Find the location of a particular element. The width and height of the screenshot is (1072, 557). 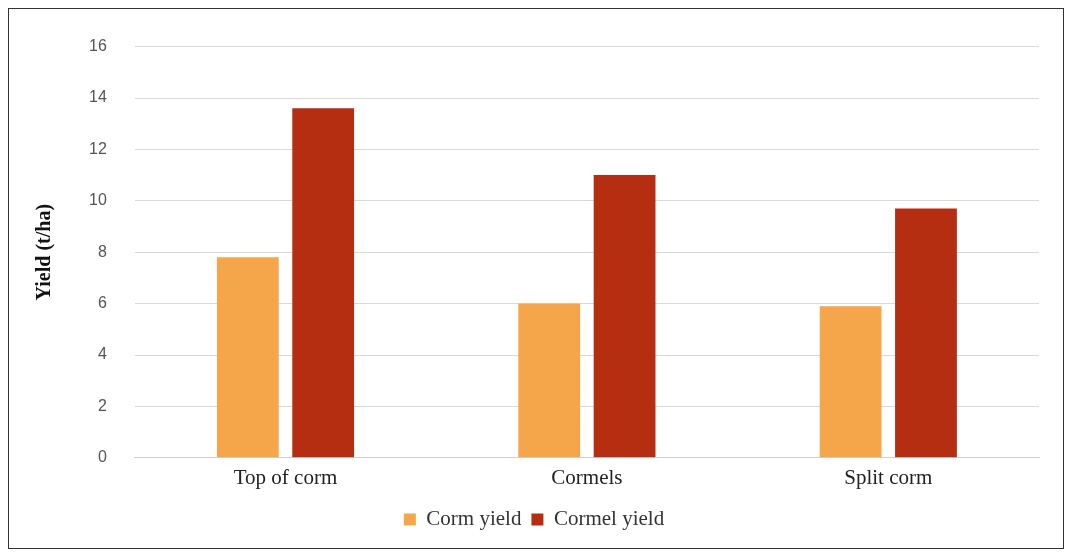

legend-label: Cormel yield is located at coordinates (609, 518).